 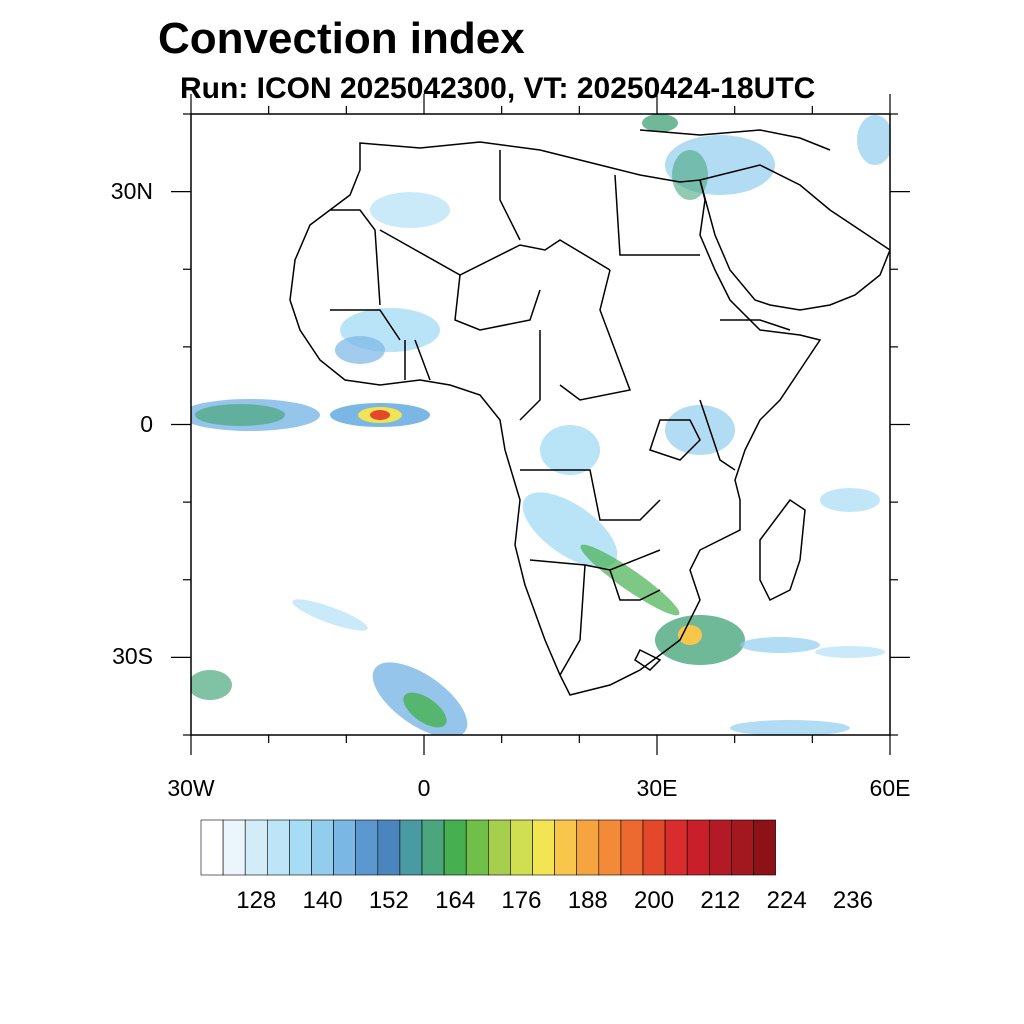 I want to click on lon-tick-label: 30W, so click(x=191, y=788).